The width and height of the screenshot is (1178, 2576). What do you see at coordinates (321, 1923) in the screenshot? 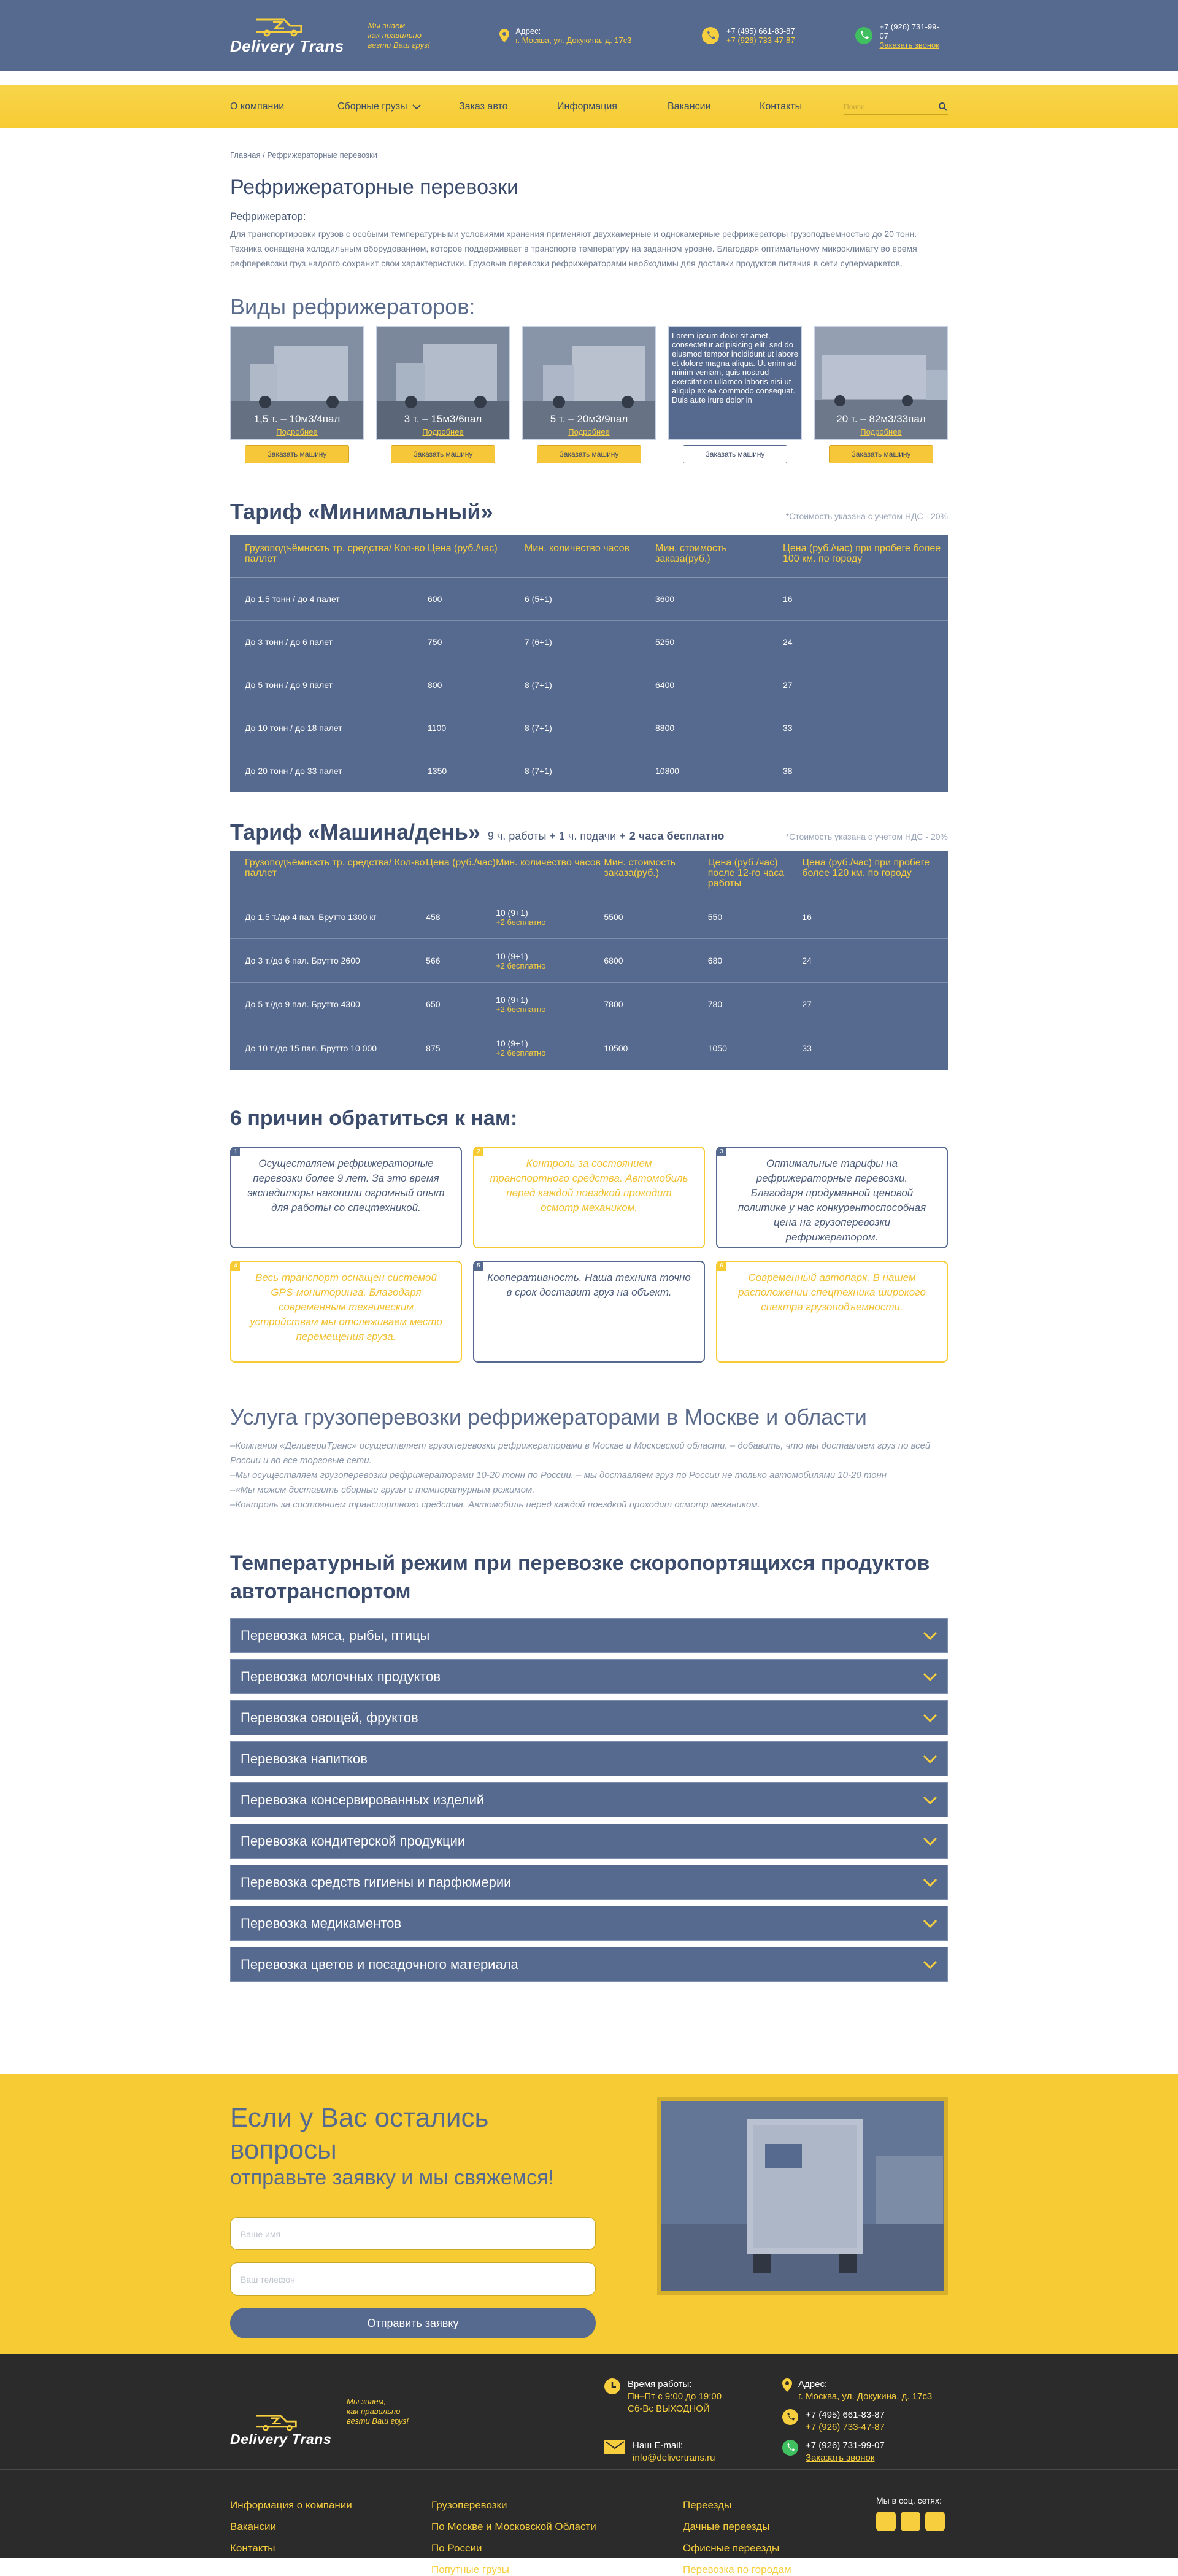
I see `accordion-label: Перевозка медикаментов` at bounding box center [321, 1923].